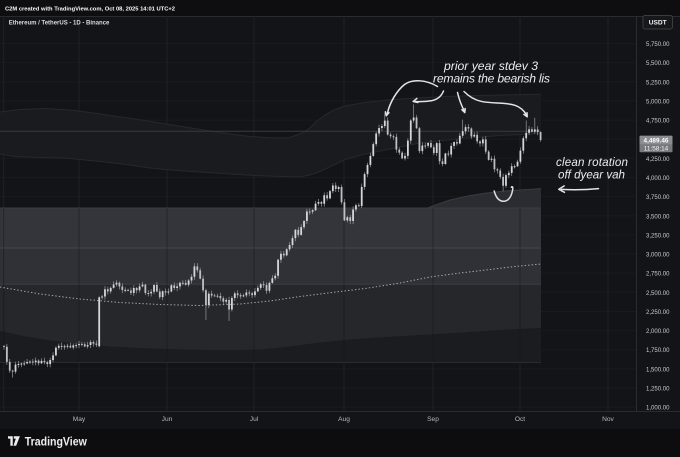  What do you see at coordinates (658, 255) in the screenshot?
I see `svg-text: 3,000.00` at bounding box center [658, 255].